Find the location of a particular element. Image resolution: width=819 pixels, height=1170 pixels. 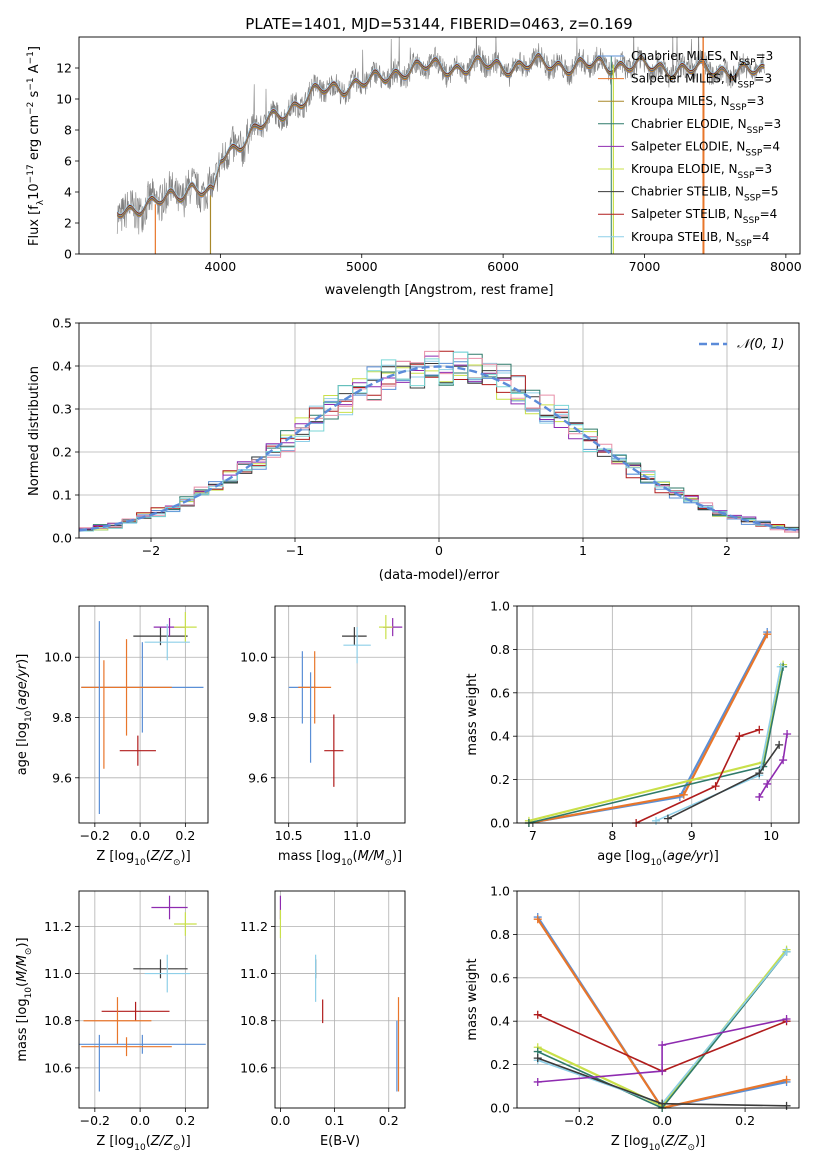

legend-label-gaussian: 𝒩(0, 1) is located at coordinates (760, 344).